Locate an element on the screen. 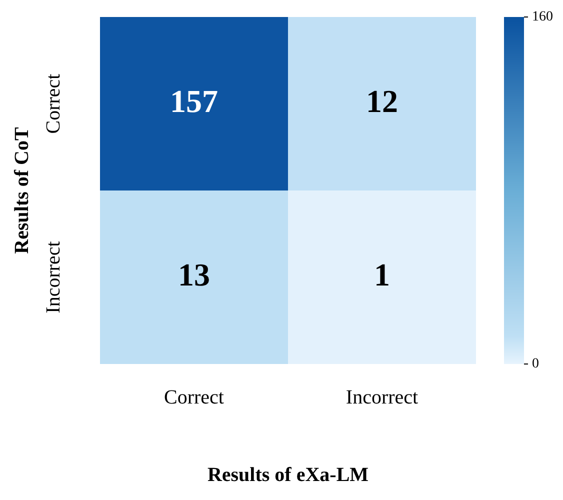 The width and height of the screenshot is (563, 500). color-bar-label: 0 is located at coordinates (535, 364).